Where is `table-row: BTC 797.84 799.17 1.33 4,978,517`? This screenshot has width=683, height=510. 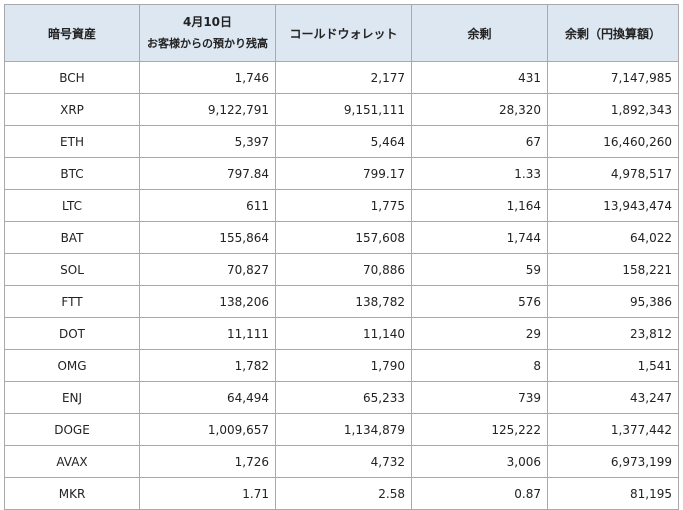 table-row: BTC 797.84 799.17 1.33 4,978,517 is located at coordinates (341, 173).